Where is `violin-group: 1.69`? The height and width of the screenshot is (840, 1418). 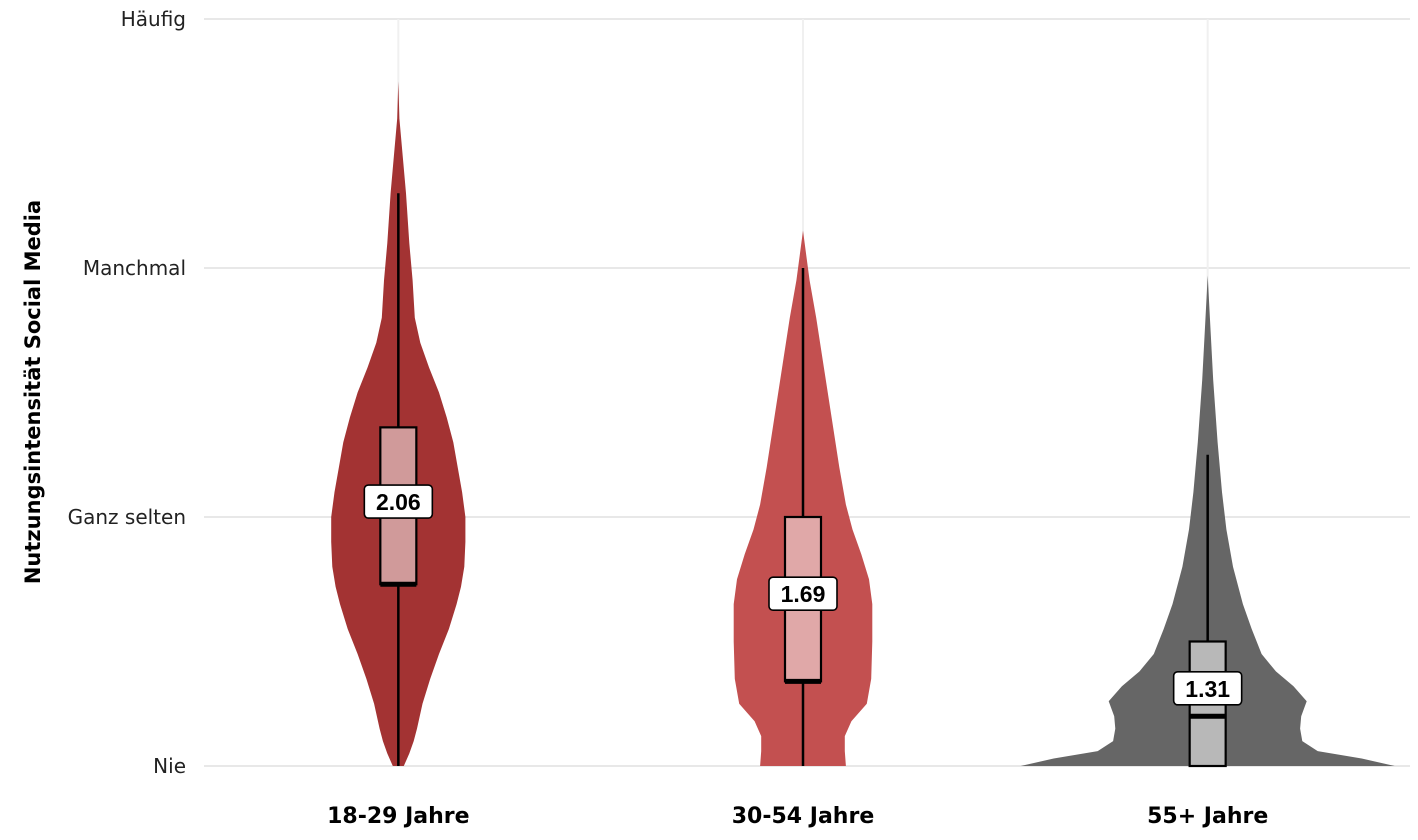 violin-group: 1.69 is located at coordinates (803, 498).